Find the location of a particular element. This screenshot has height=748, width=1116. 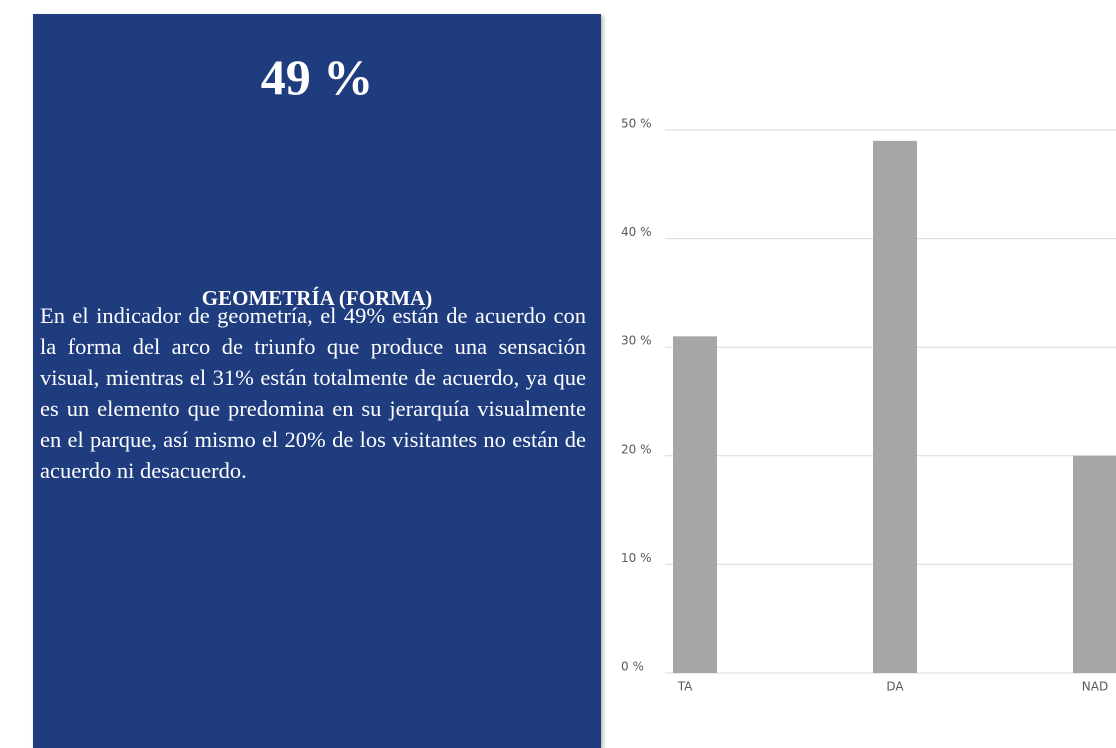

y-tick-label: 40 % is located at coordinates (636, 232).